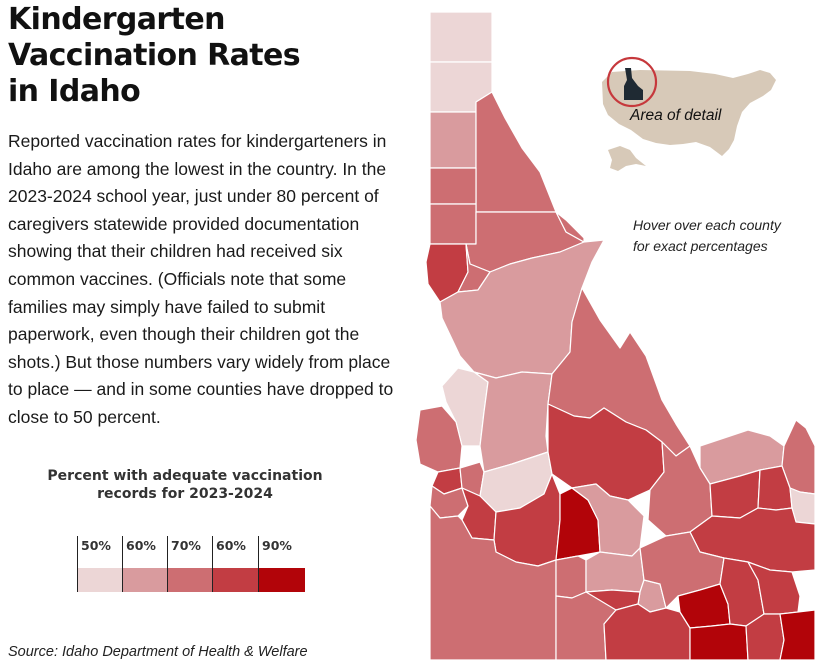 This screenshot has width=825, height=671. I want to click on county-jerome, so click(613, 600).